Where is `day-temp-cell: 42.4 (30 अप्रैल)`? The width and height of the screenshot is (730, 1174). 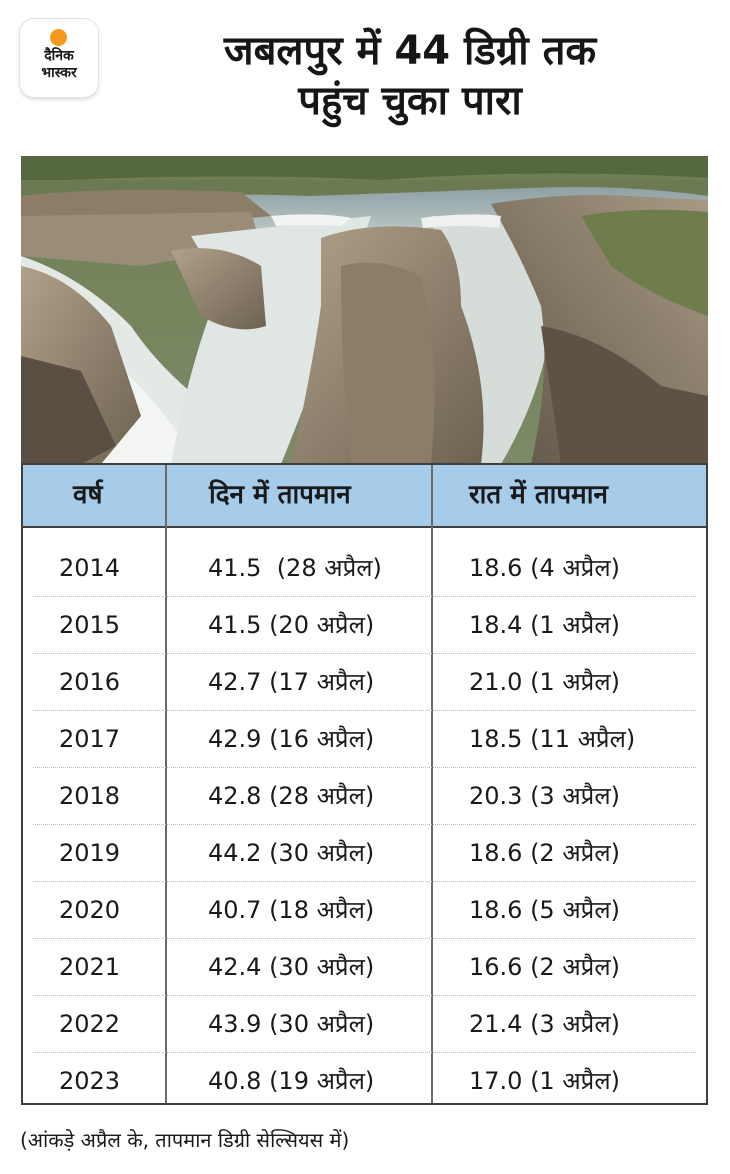
day-temp-cell: 42.4 (30 अप्रैल) is located at coordinates (291, 967).